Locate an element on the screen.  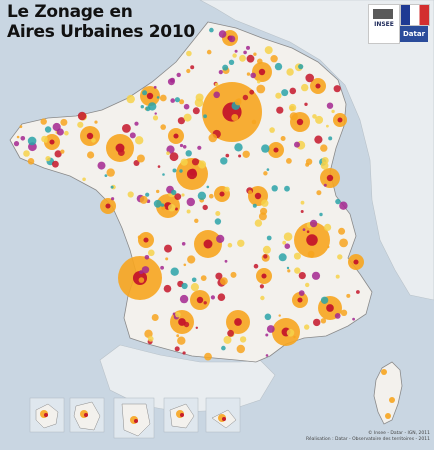
map-title-line1: Le Zonage en is located at coordinates (70, 12).